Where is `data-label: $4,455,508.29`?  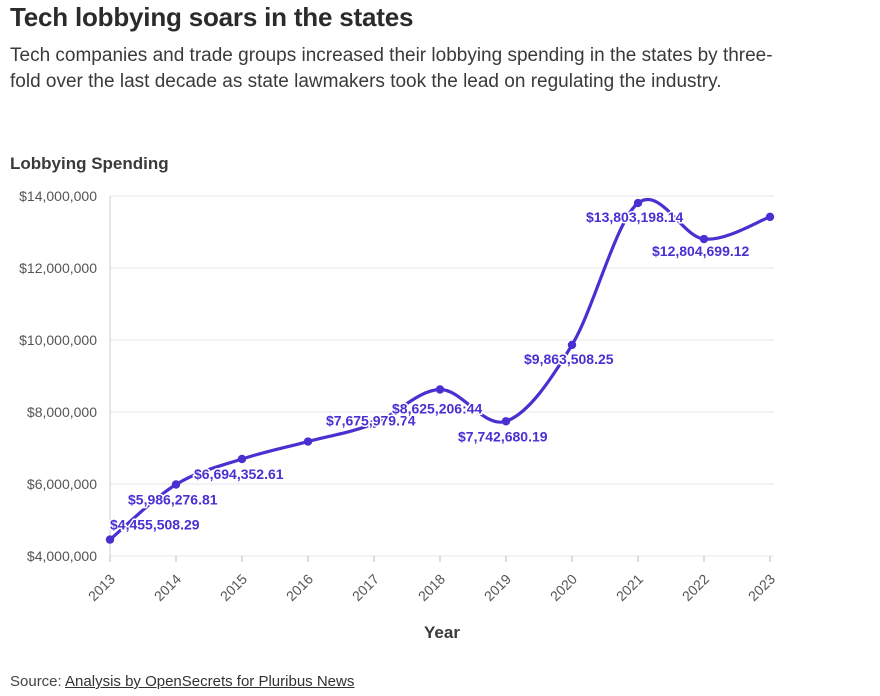 data-label: $4,455,508.29 is located at coordinates (155, 525).